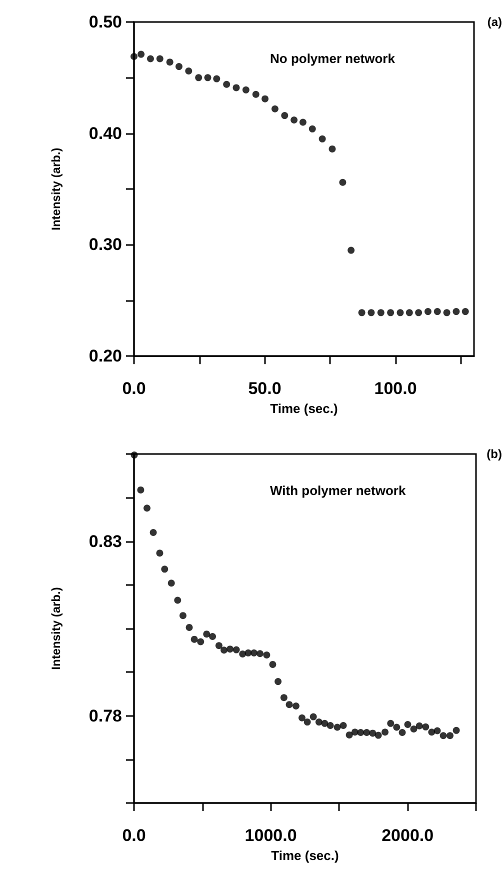 Image resolution: width=503 pixels, height=881 pixels. Describe the element at coordinates (105, 133) in the screenshot. I see `y-tick-label: 0.40` at that location.